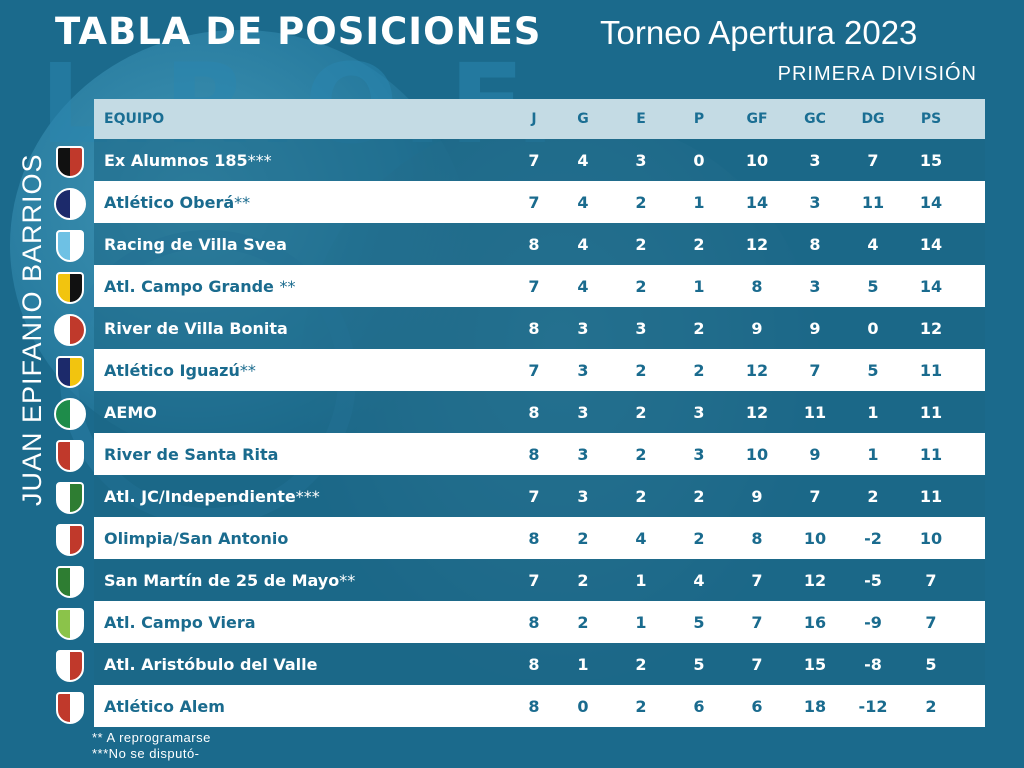 This screenshot has width=1024, height=768. What do you see at coordinates (757, 328) in the screenshot?
I see `cell-gf: 9` at bounding box center [757, 328].